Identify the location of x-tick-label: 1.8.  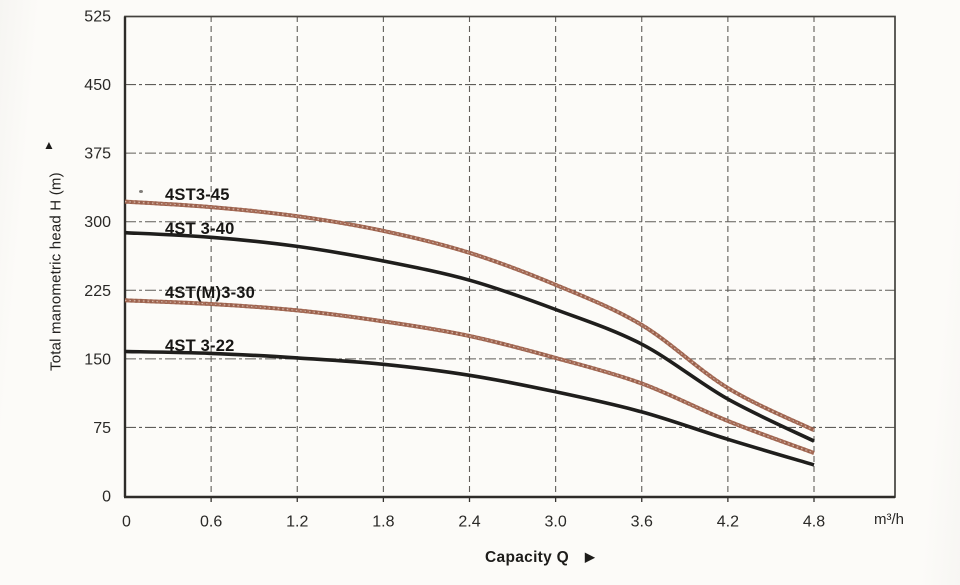
(383, 522).